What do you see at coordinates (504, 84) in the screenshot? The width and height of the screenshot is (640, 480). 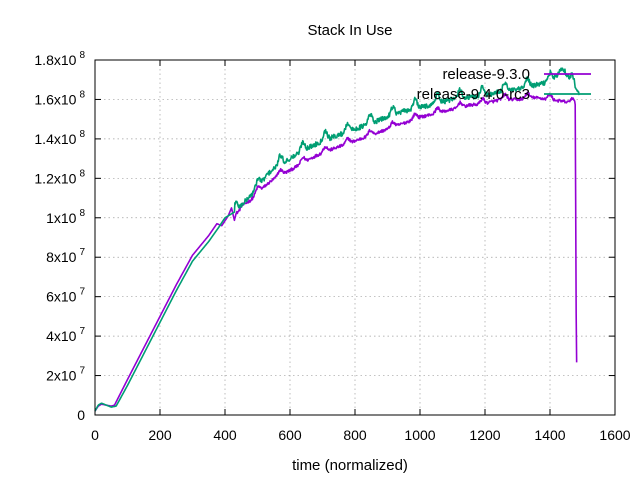 I see `legend: release-9.3.0 release-9.4.0-rc3` at bounding box center [504, 84].